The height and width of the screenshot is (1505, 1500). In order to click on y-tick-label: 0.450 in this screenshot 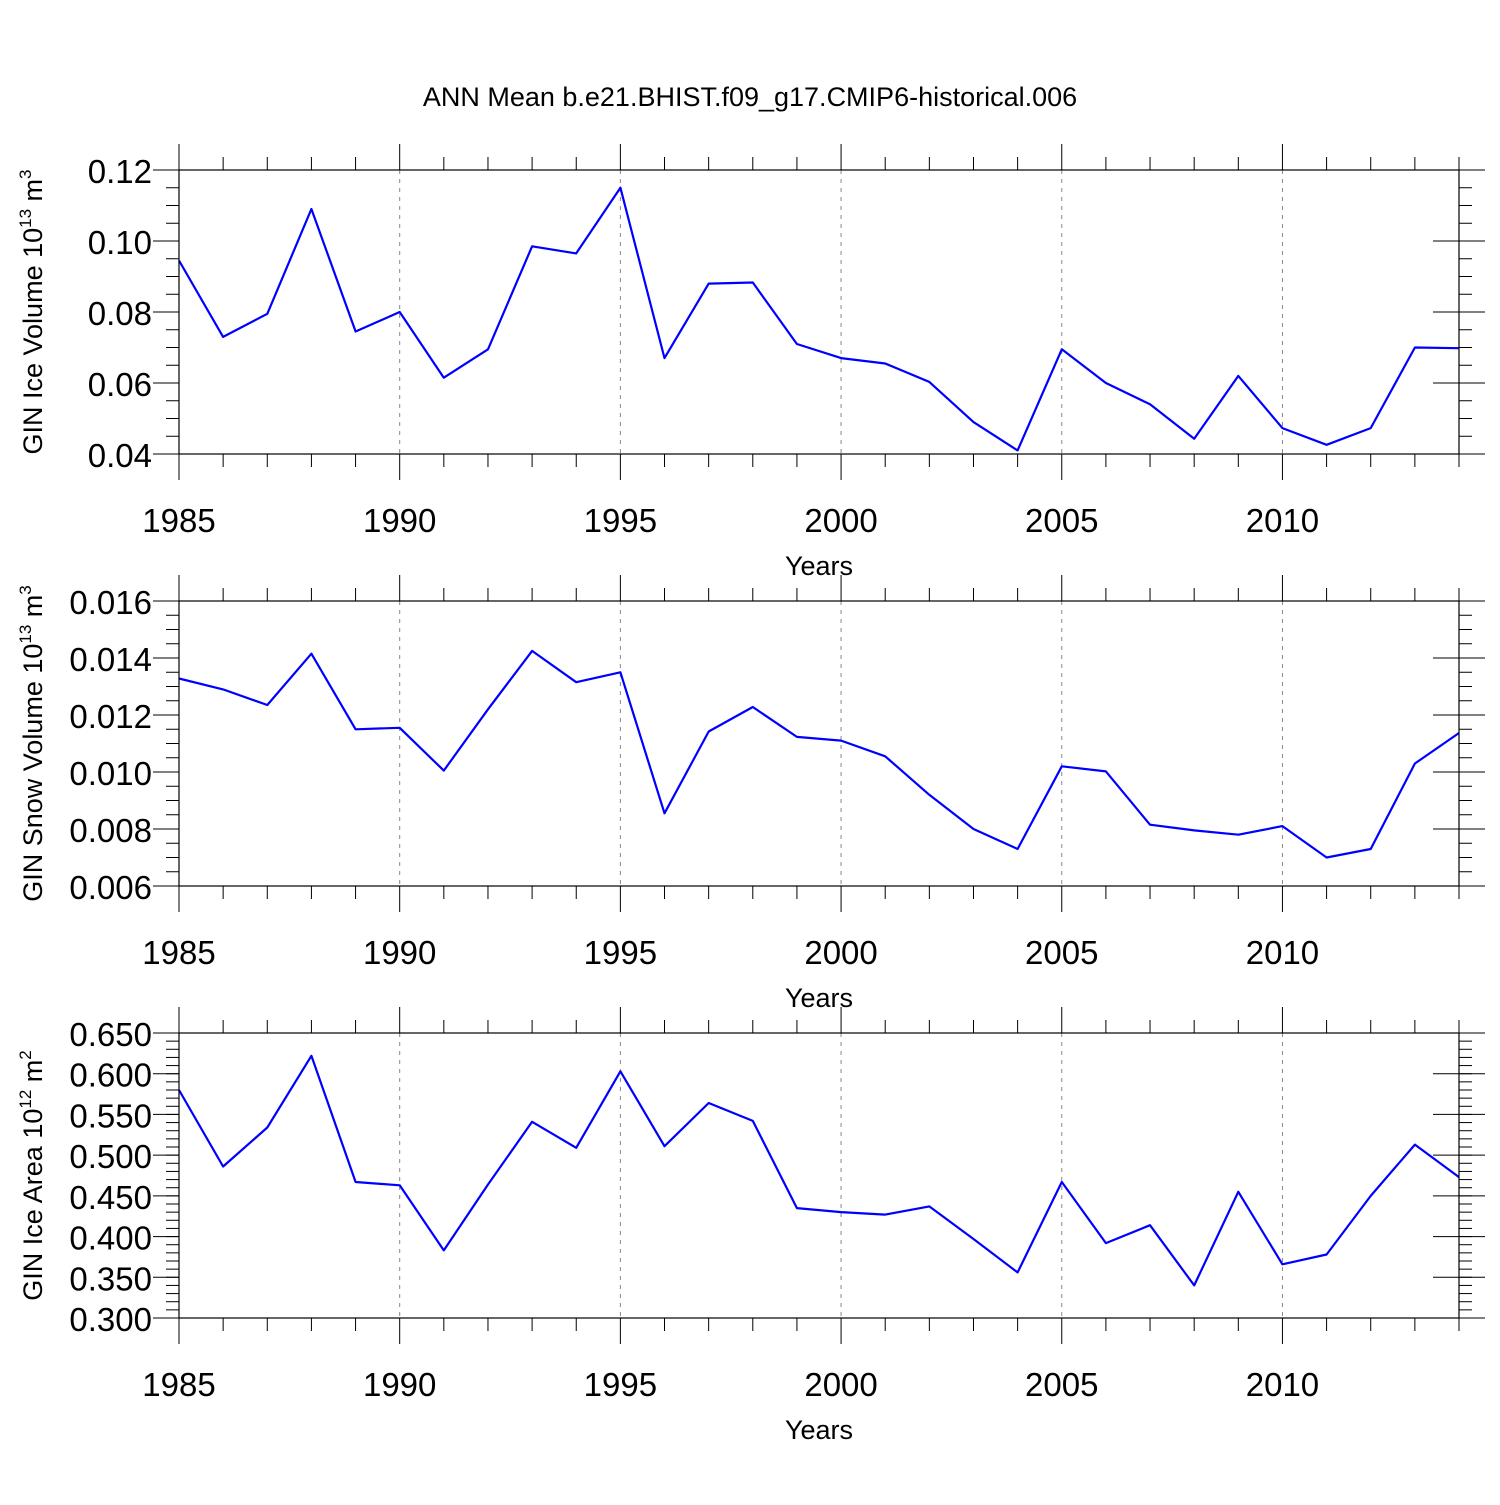, I will do `click(110, 1197)`.